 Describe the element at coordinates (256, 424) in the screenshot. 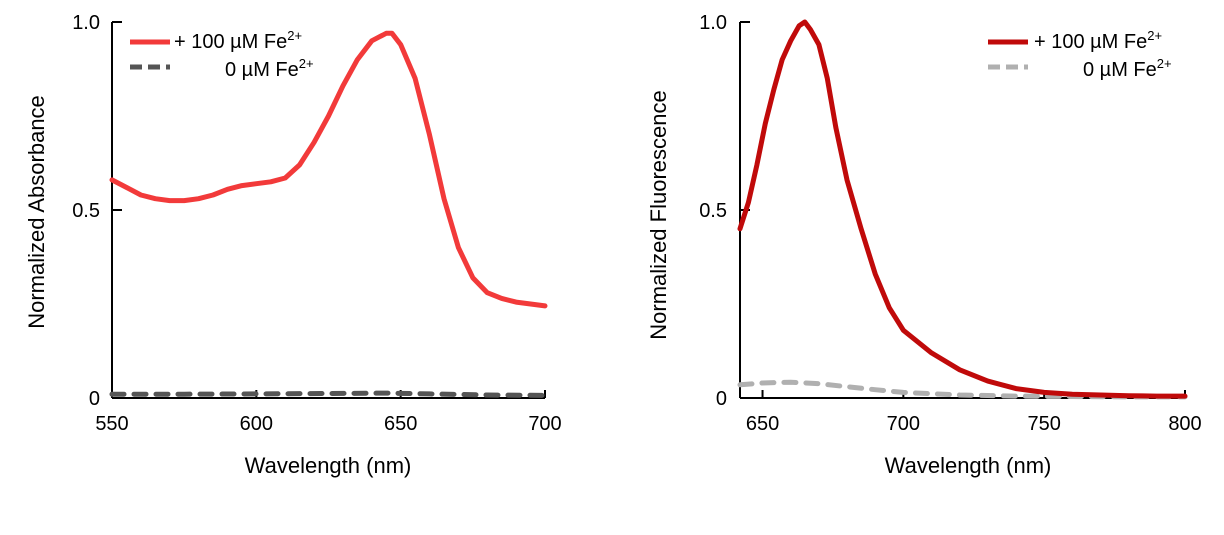

I see `x-tick-label: 600` at that location.